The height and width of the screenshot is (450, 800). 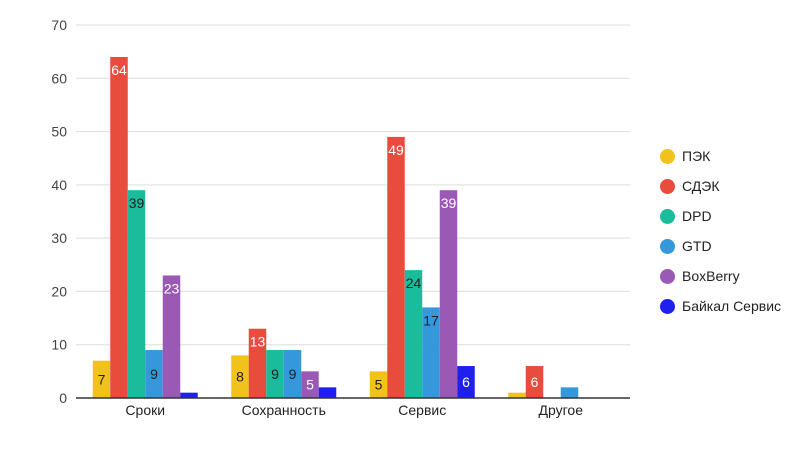 I want to click on data-label: 17, so click(x=431, y=320).